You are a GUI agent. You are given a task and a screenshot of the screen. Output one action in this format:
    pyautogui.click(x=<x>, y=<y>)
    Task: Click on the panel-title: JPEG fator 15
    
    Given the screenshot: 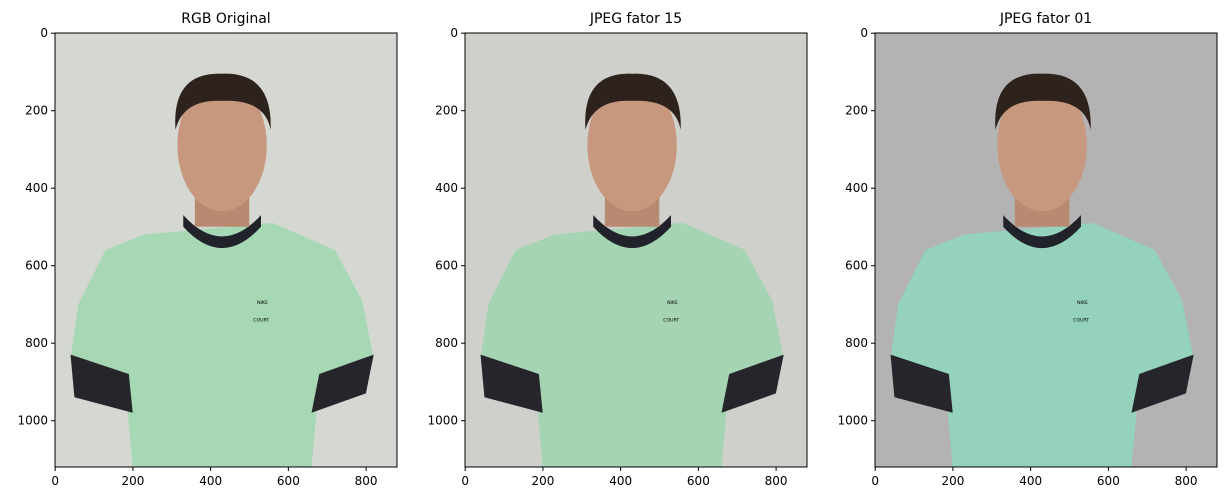 What is the action you would take?
    pyautogui.click(x=635, y=19)
    